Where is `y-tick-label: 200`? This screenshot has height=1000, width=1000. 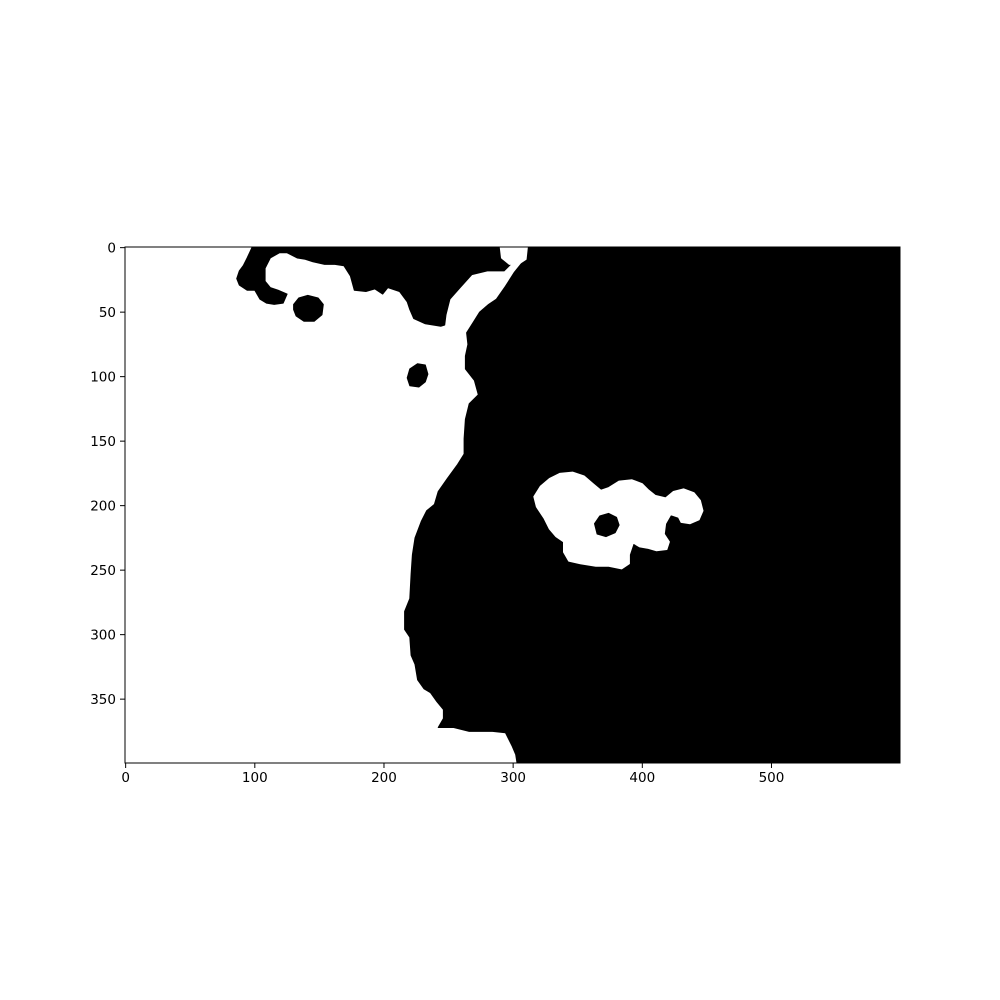 y-tick-label: 200 is located at coordinates (103, 507).